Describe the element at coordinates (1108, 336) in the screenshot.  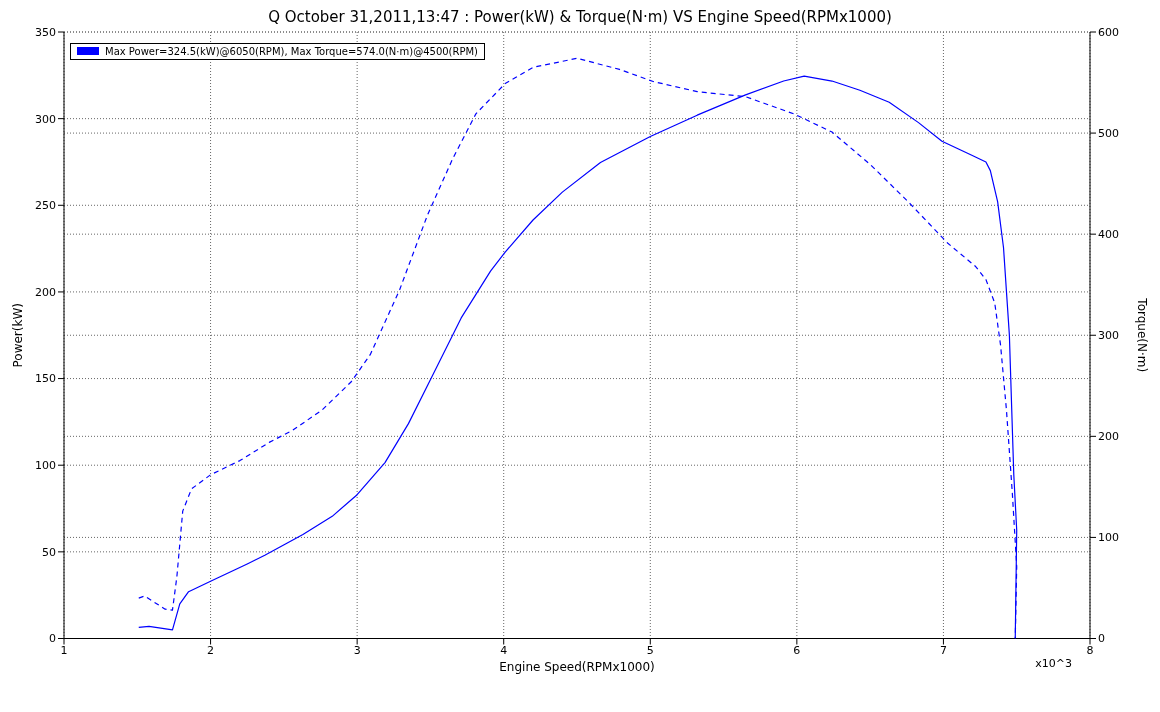
I see `y2-tick-label: 300` at that location.